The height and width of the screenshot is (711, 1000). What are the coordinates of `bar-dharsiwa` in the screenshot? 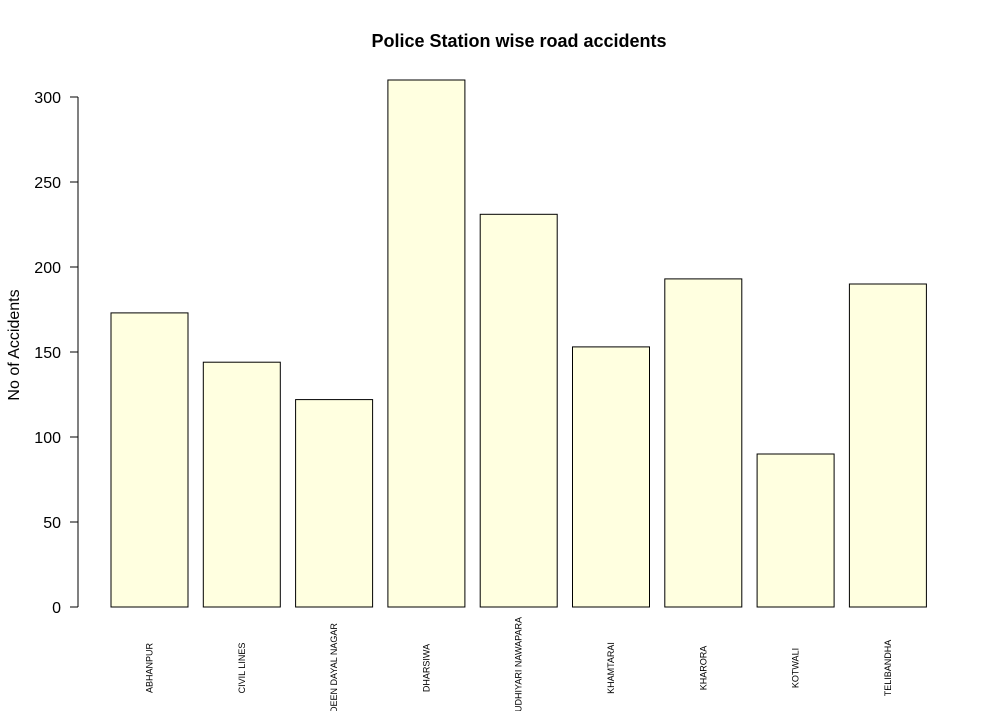 It's located at (426, 343).